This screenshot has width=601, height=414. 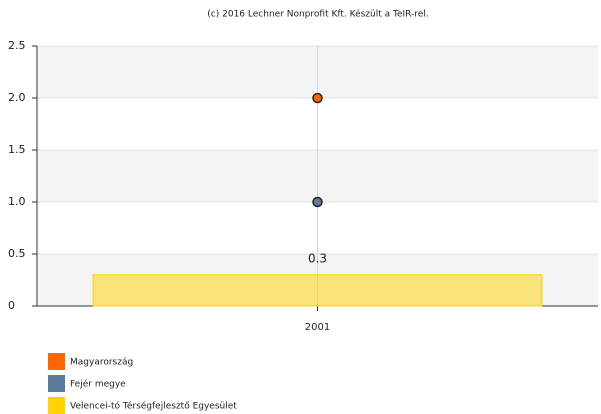 What do you see at coordinates (317, 290) in the screenshot?
I see `bar` at bounding box center [317, 290].